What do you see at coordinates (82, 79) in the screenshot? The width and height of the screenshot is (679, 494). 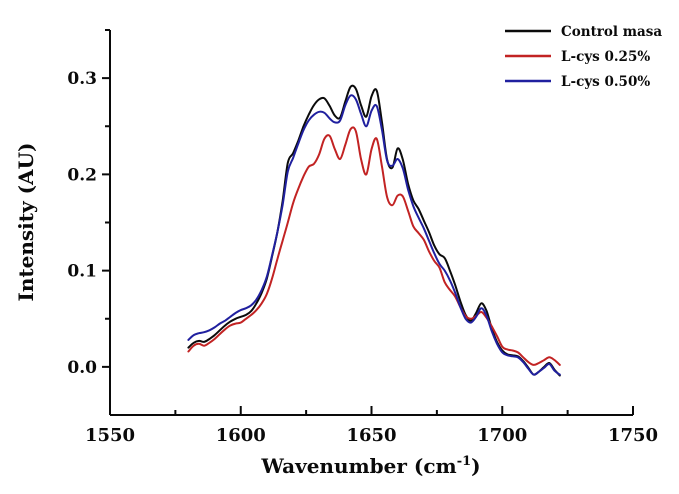 I see `y-tick-label: 0.3` at bounding box center [82, 79].